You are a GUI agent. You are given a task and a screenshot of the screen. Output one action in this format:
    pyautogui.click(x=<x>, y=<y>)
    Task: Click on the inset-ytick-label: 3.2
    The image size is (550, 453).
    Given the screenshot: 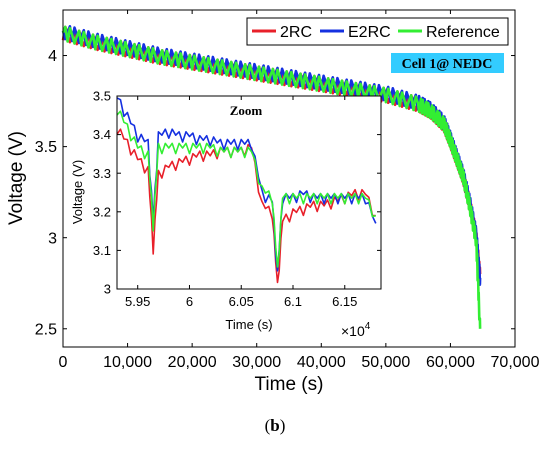 What is the action you would take?
    pyautogui.click(x=102, y=211)
    